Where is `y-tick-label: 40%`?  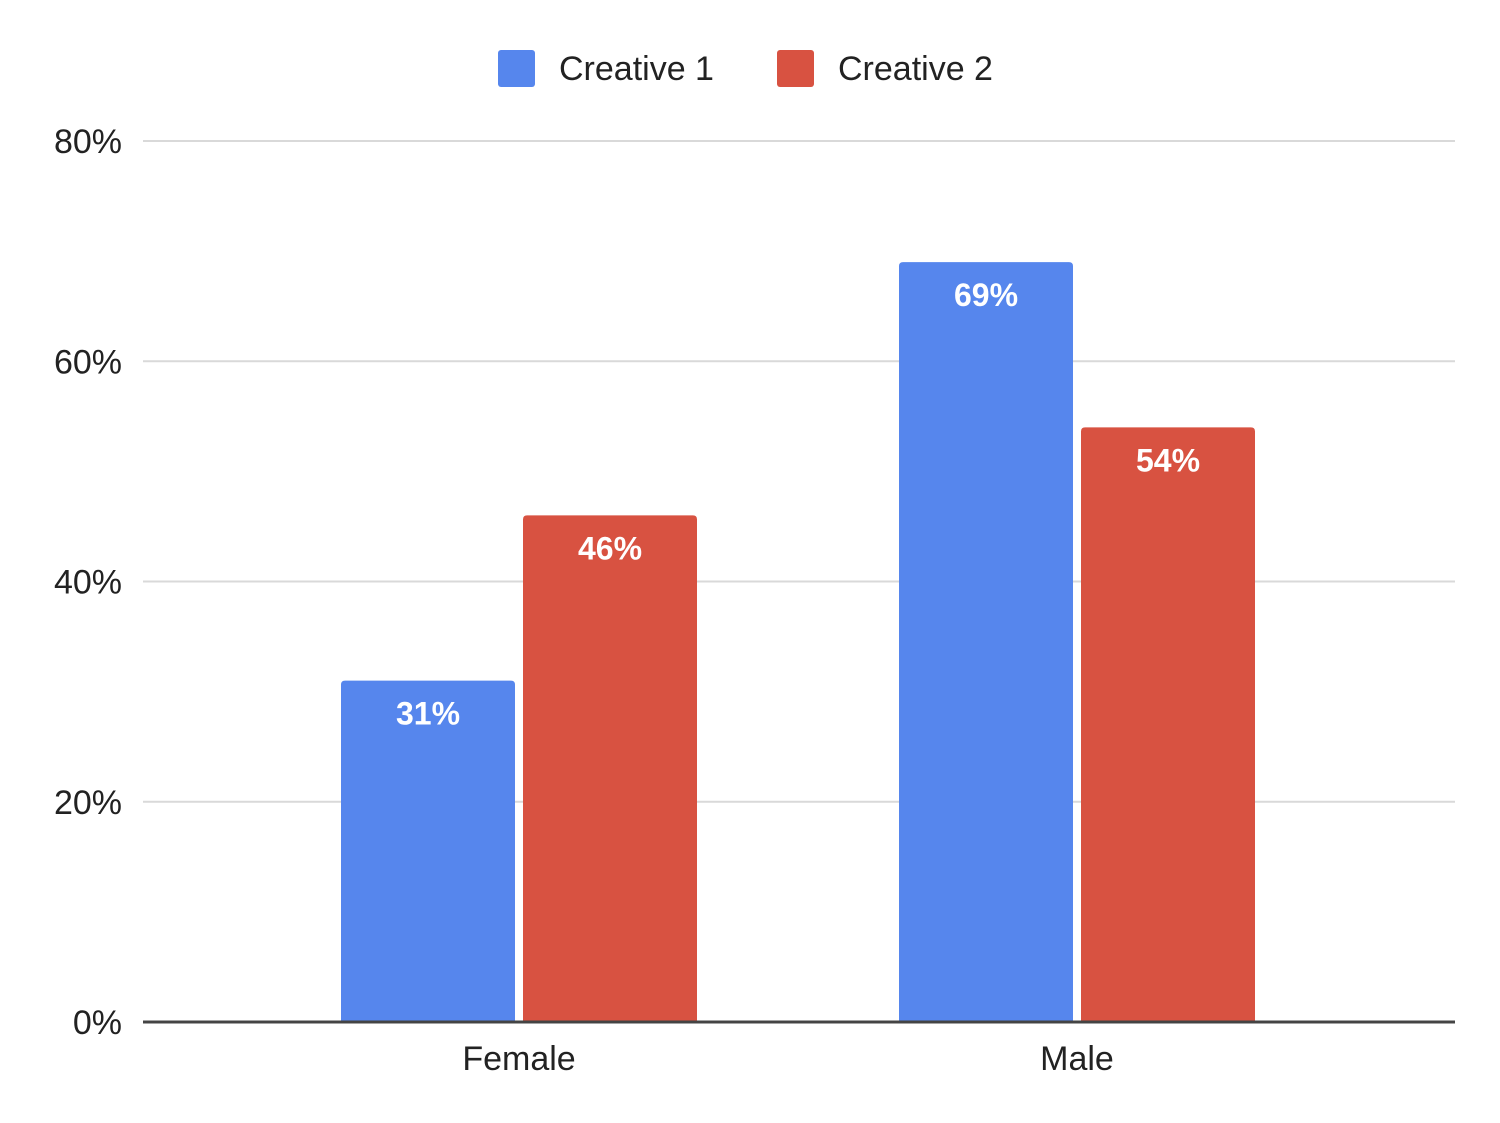 y-tick-label: 40% is located at coordinates (88, 583).